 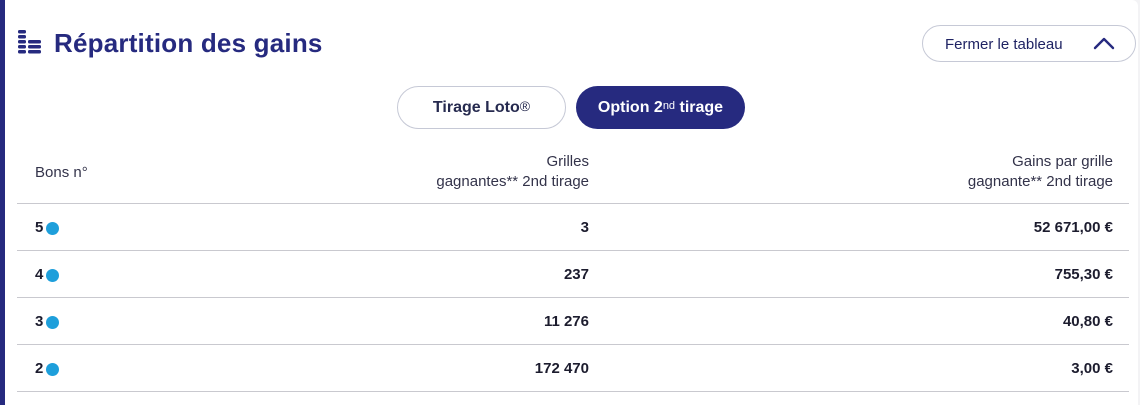 What do you see at coordinates (39, 321) in the screenshot?
I see `bons-count: 3` at bounding box center [39, 321].